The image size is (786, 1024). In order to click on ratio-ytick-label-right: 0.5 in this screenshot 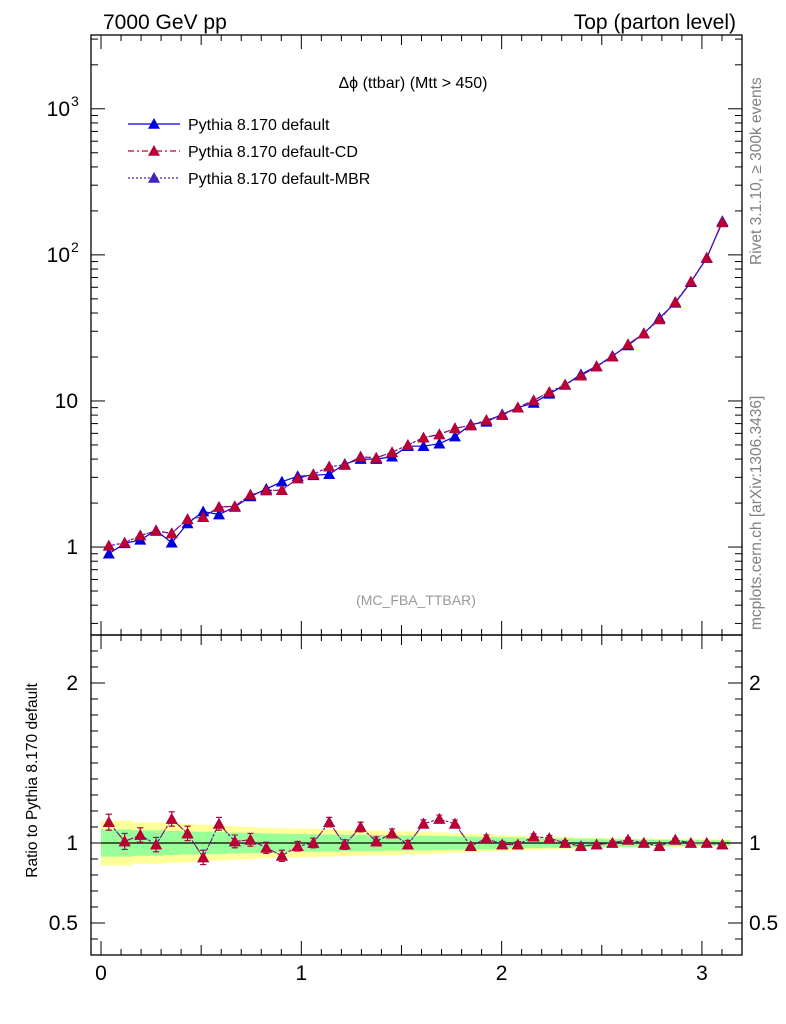, I will do `click(763, 923)`.